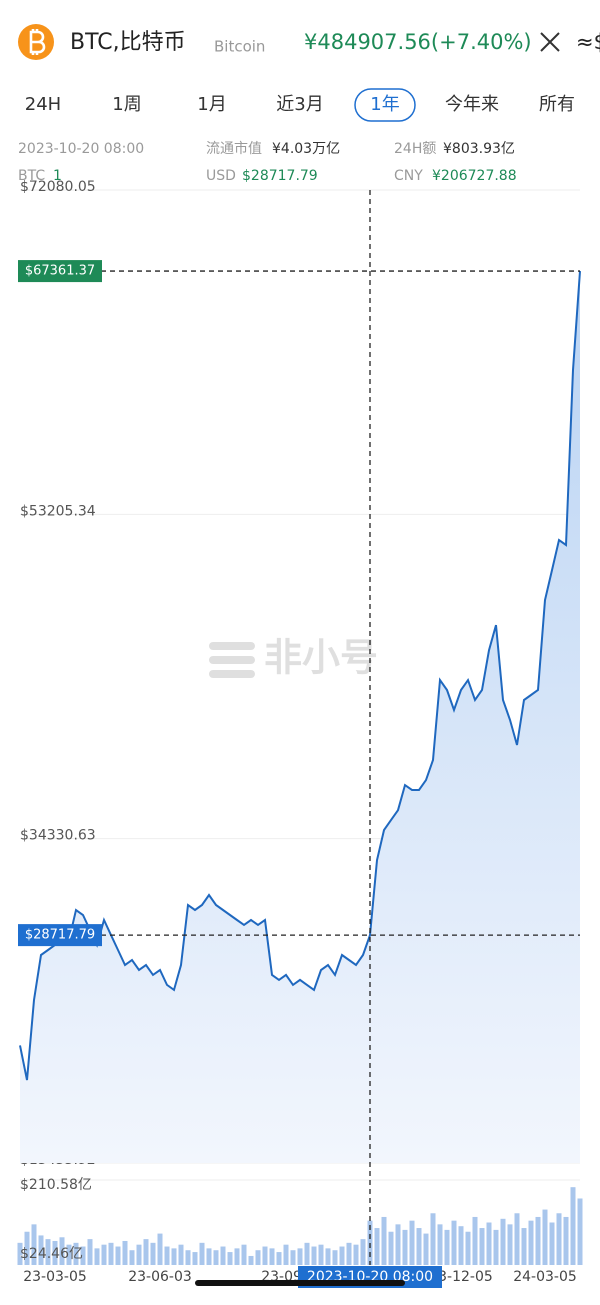 This screenshot has width=600, height=1305. I want to click on x-tick-label: 23-03-05, so click(55, 1277).